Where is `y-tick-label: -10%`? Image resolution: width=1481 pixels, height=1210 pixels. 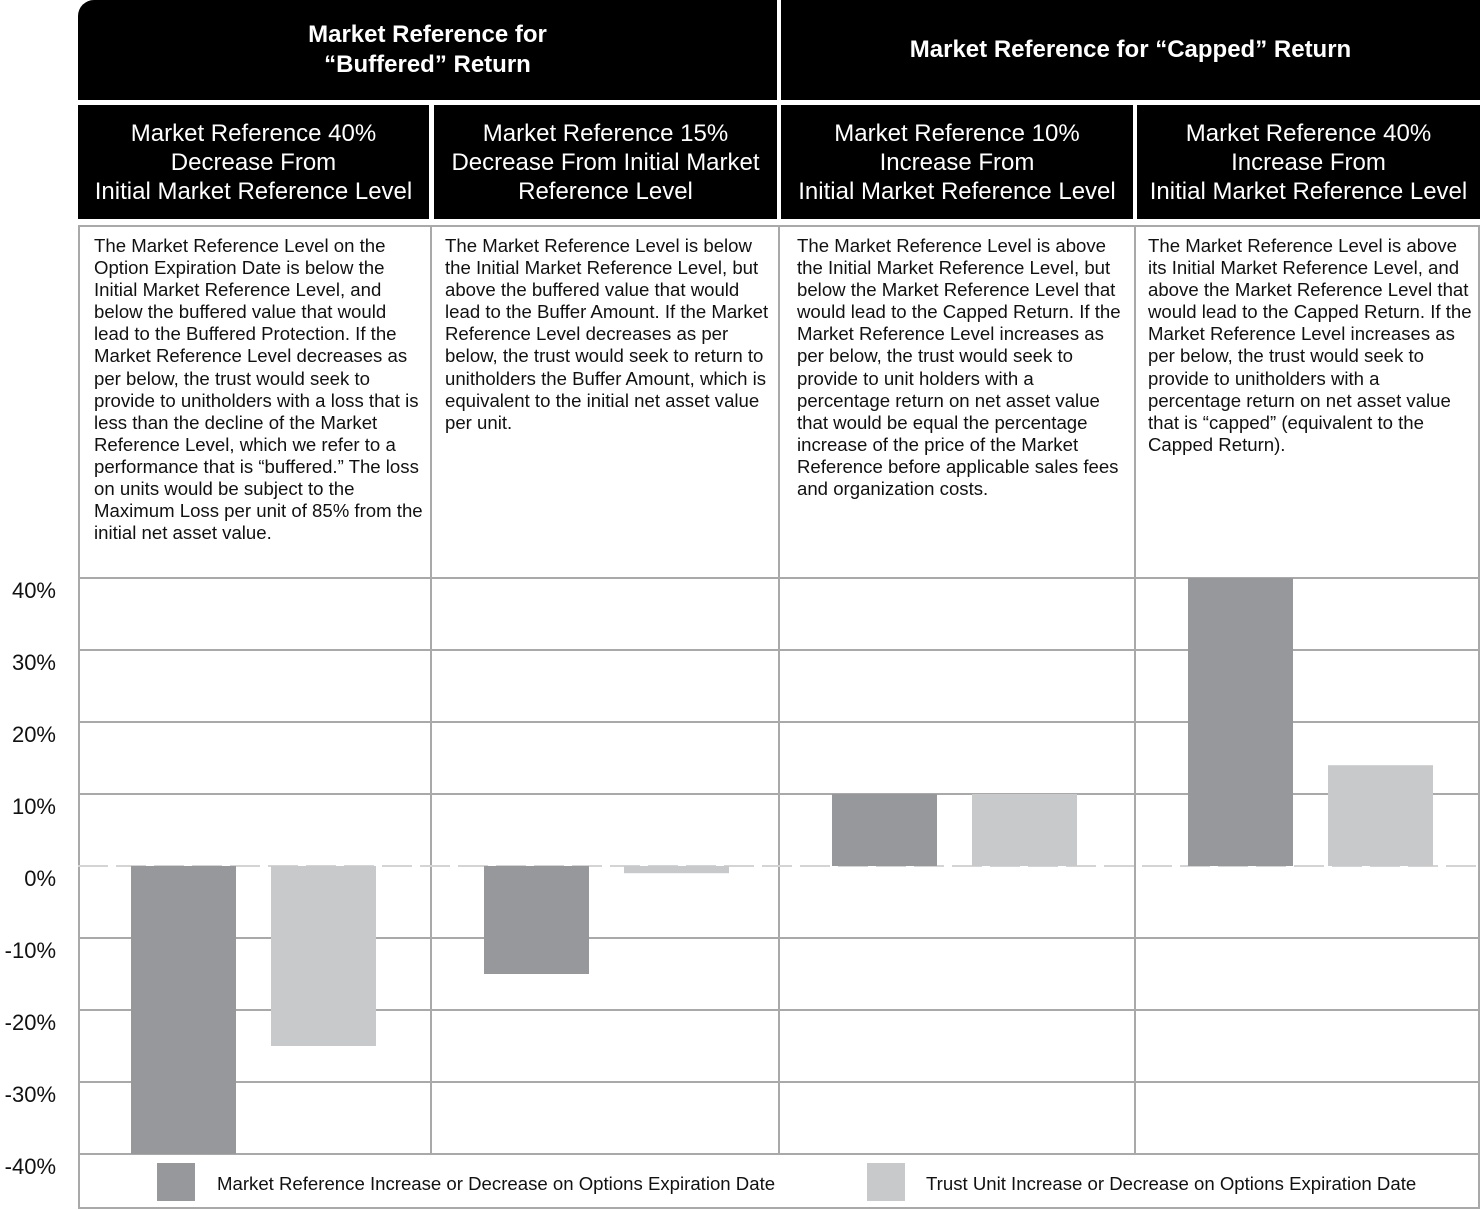 y-tick-label: -10% is located at coordinates (30, 950).